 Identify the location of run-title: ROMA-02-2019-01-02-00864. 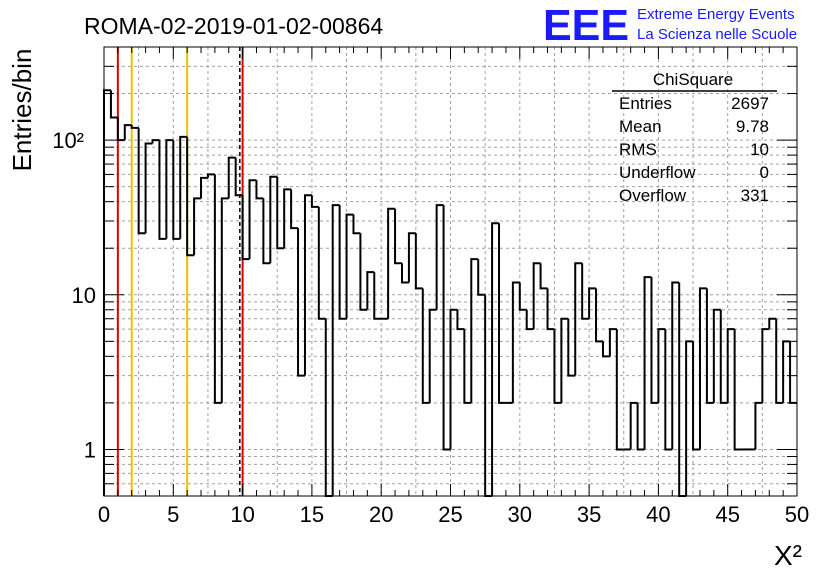
(233, 26).